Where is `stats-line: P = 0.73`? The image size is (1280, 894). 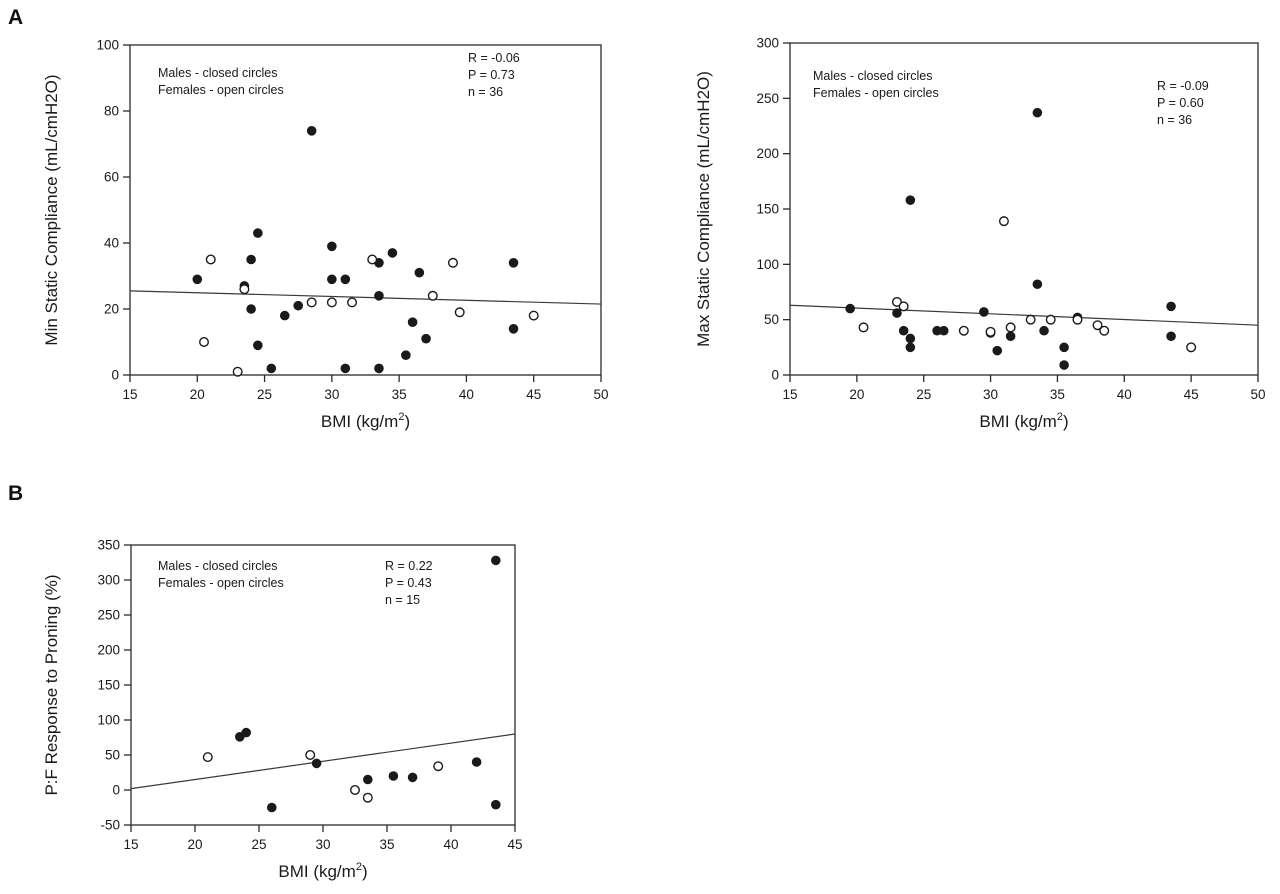
stats-line: P = 0.73 is located at coordinates (491, 75).